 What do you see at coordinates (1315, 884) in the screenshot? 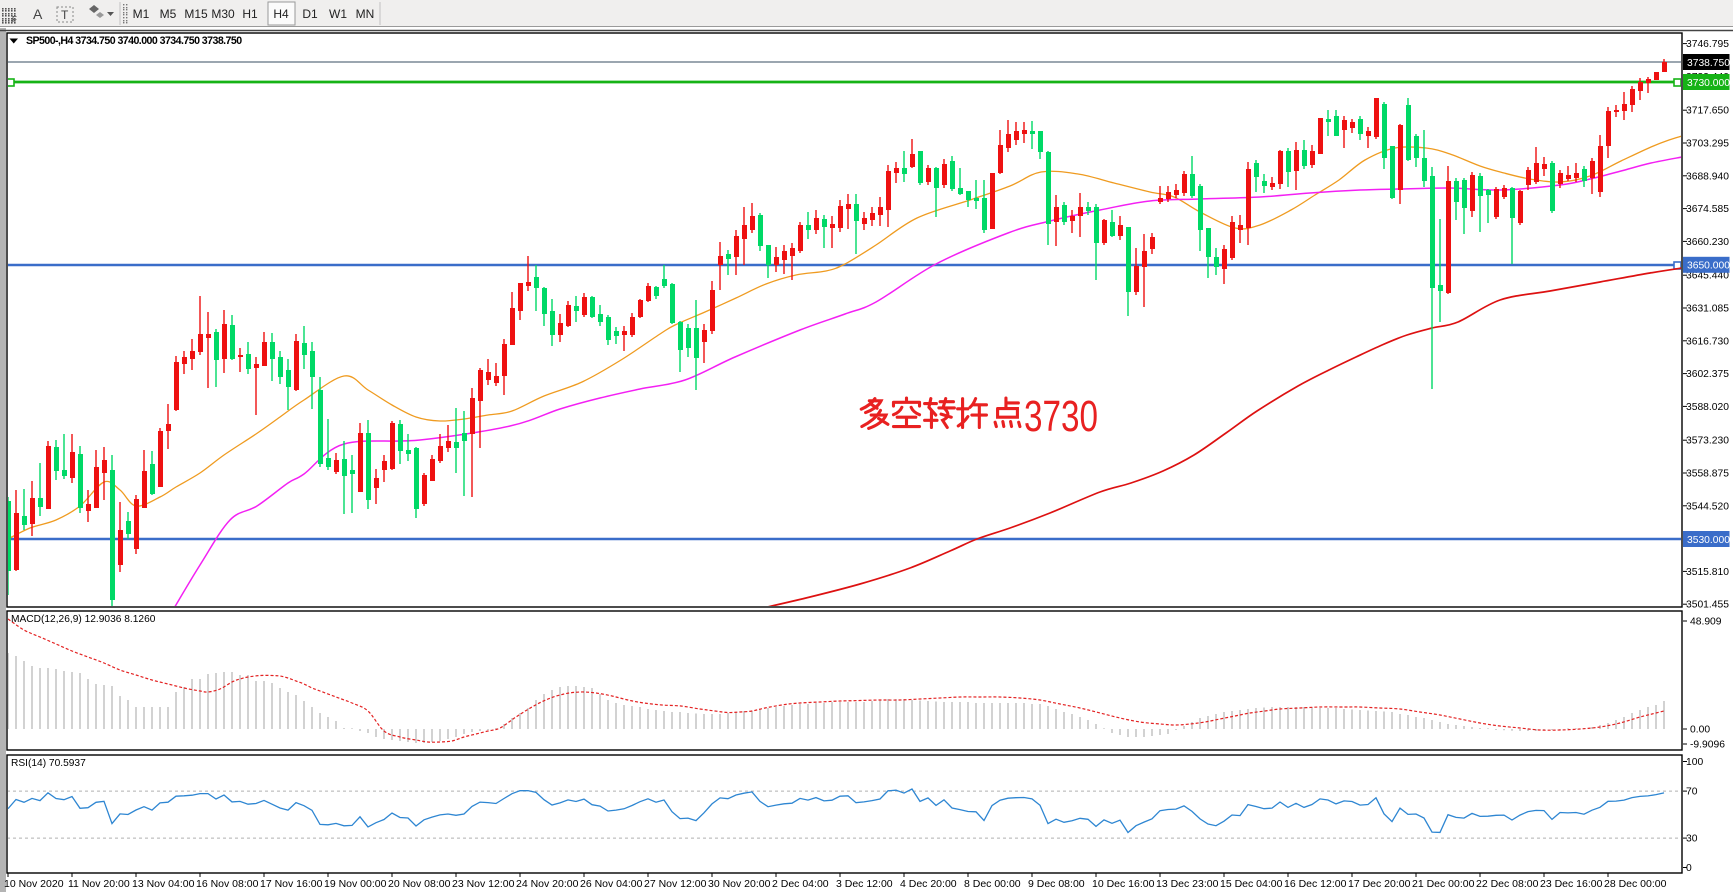
I see `svg-text: 16 Dec 12:00` at bounding box center [1315, 884].